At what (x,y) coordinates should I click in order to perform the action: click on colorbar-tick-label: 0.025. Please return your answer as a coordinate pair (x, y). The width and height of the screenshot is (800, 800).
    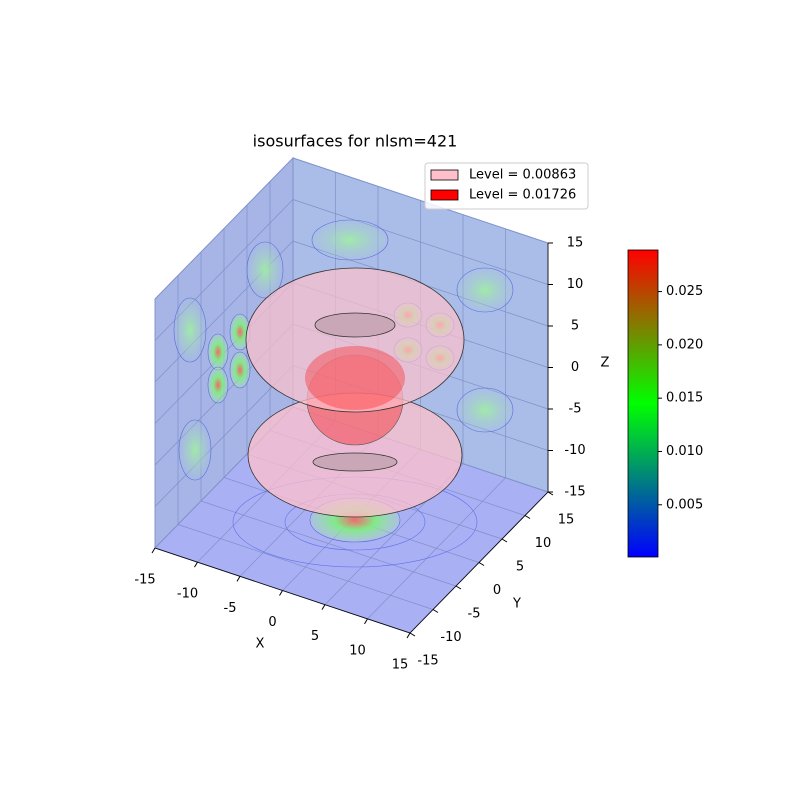
    Looking at the image, I should click on (684, 291).